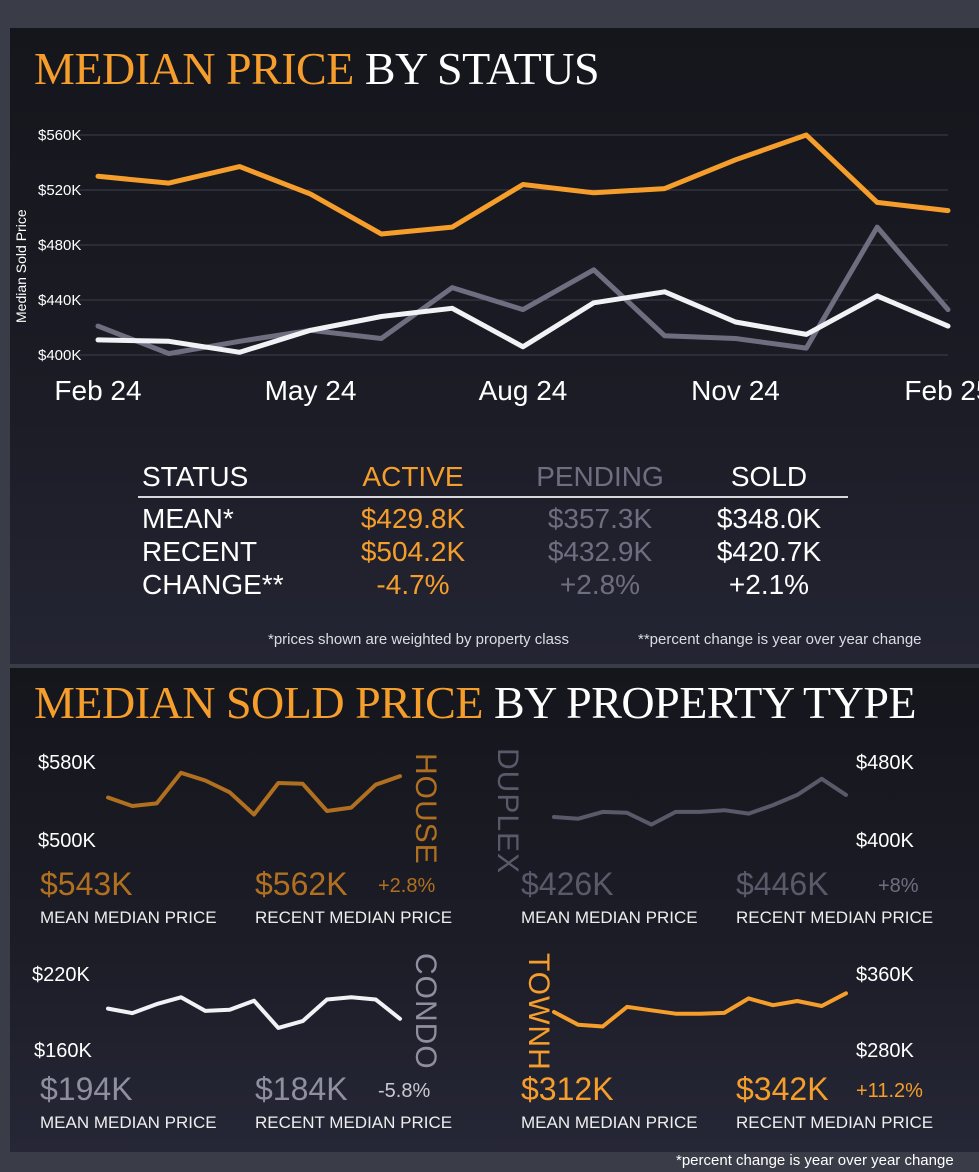 The width and height of the screenshot is (979, 1172). What do you see at coordinates (404, 1091) in the screenshot?
I see `condo-change: -5.8%` at bounding box center [404, 1091].